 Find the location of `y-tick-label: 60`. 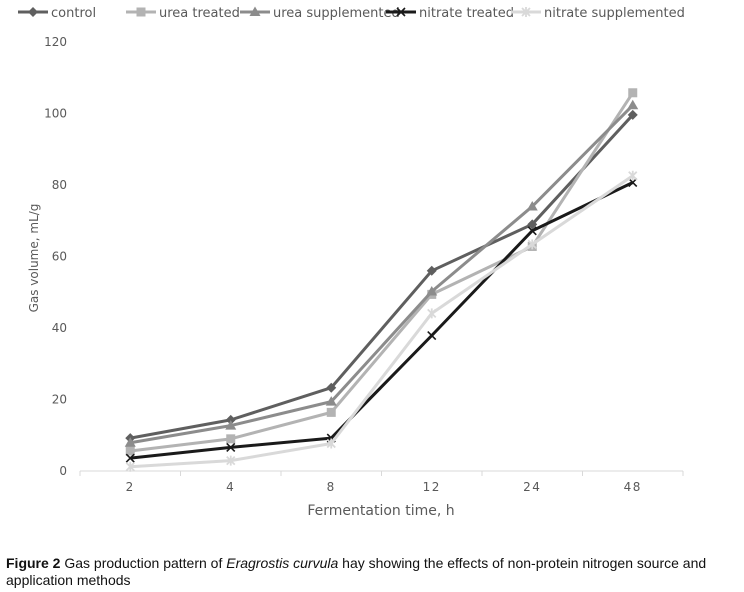

y-tick-label: 60 is located at coordinates (59, 257).